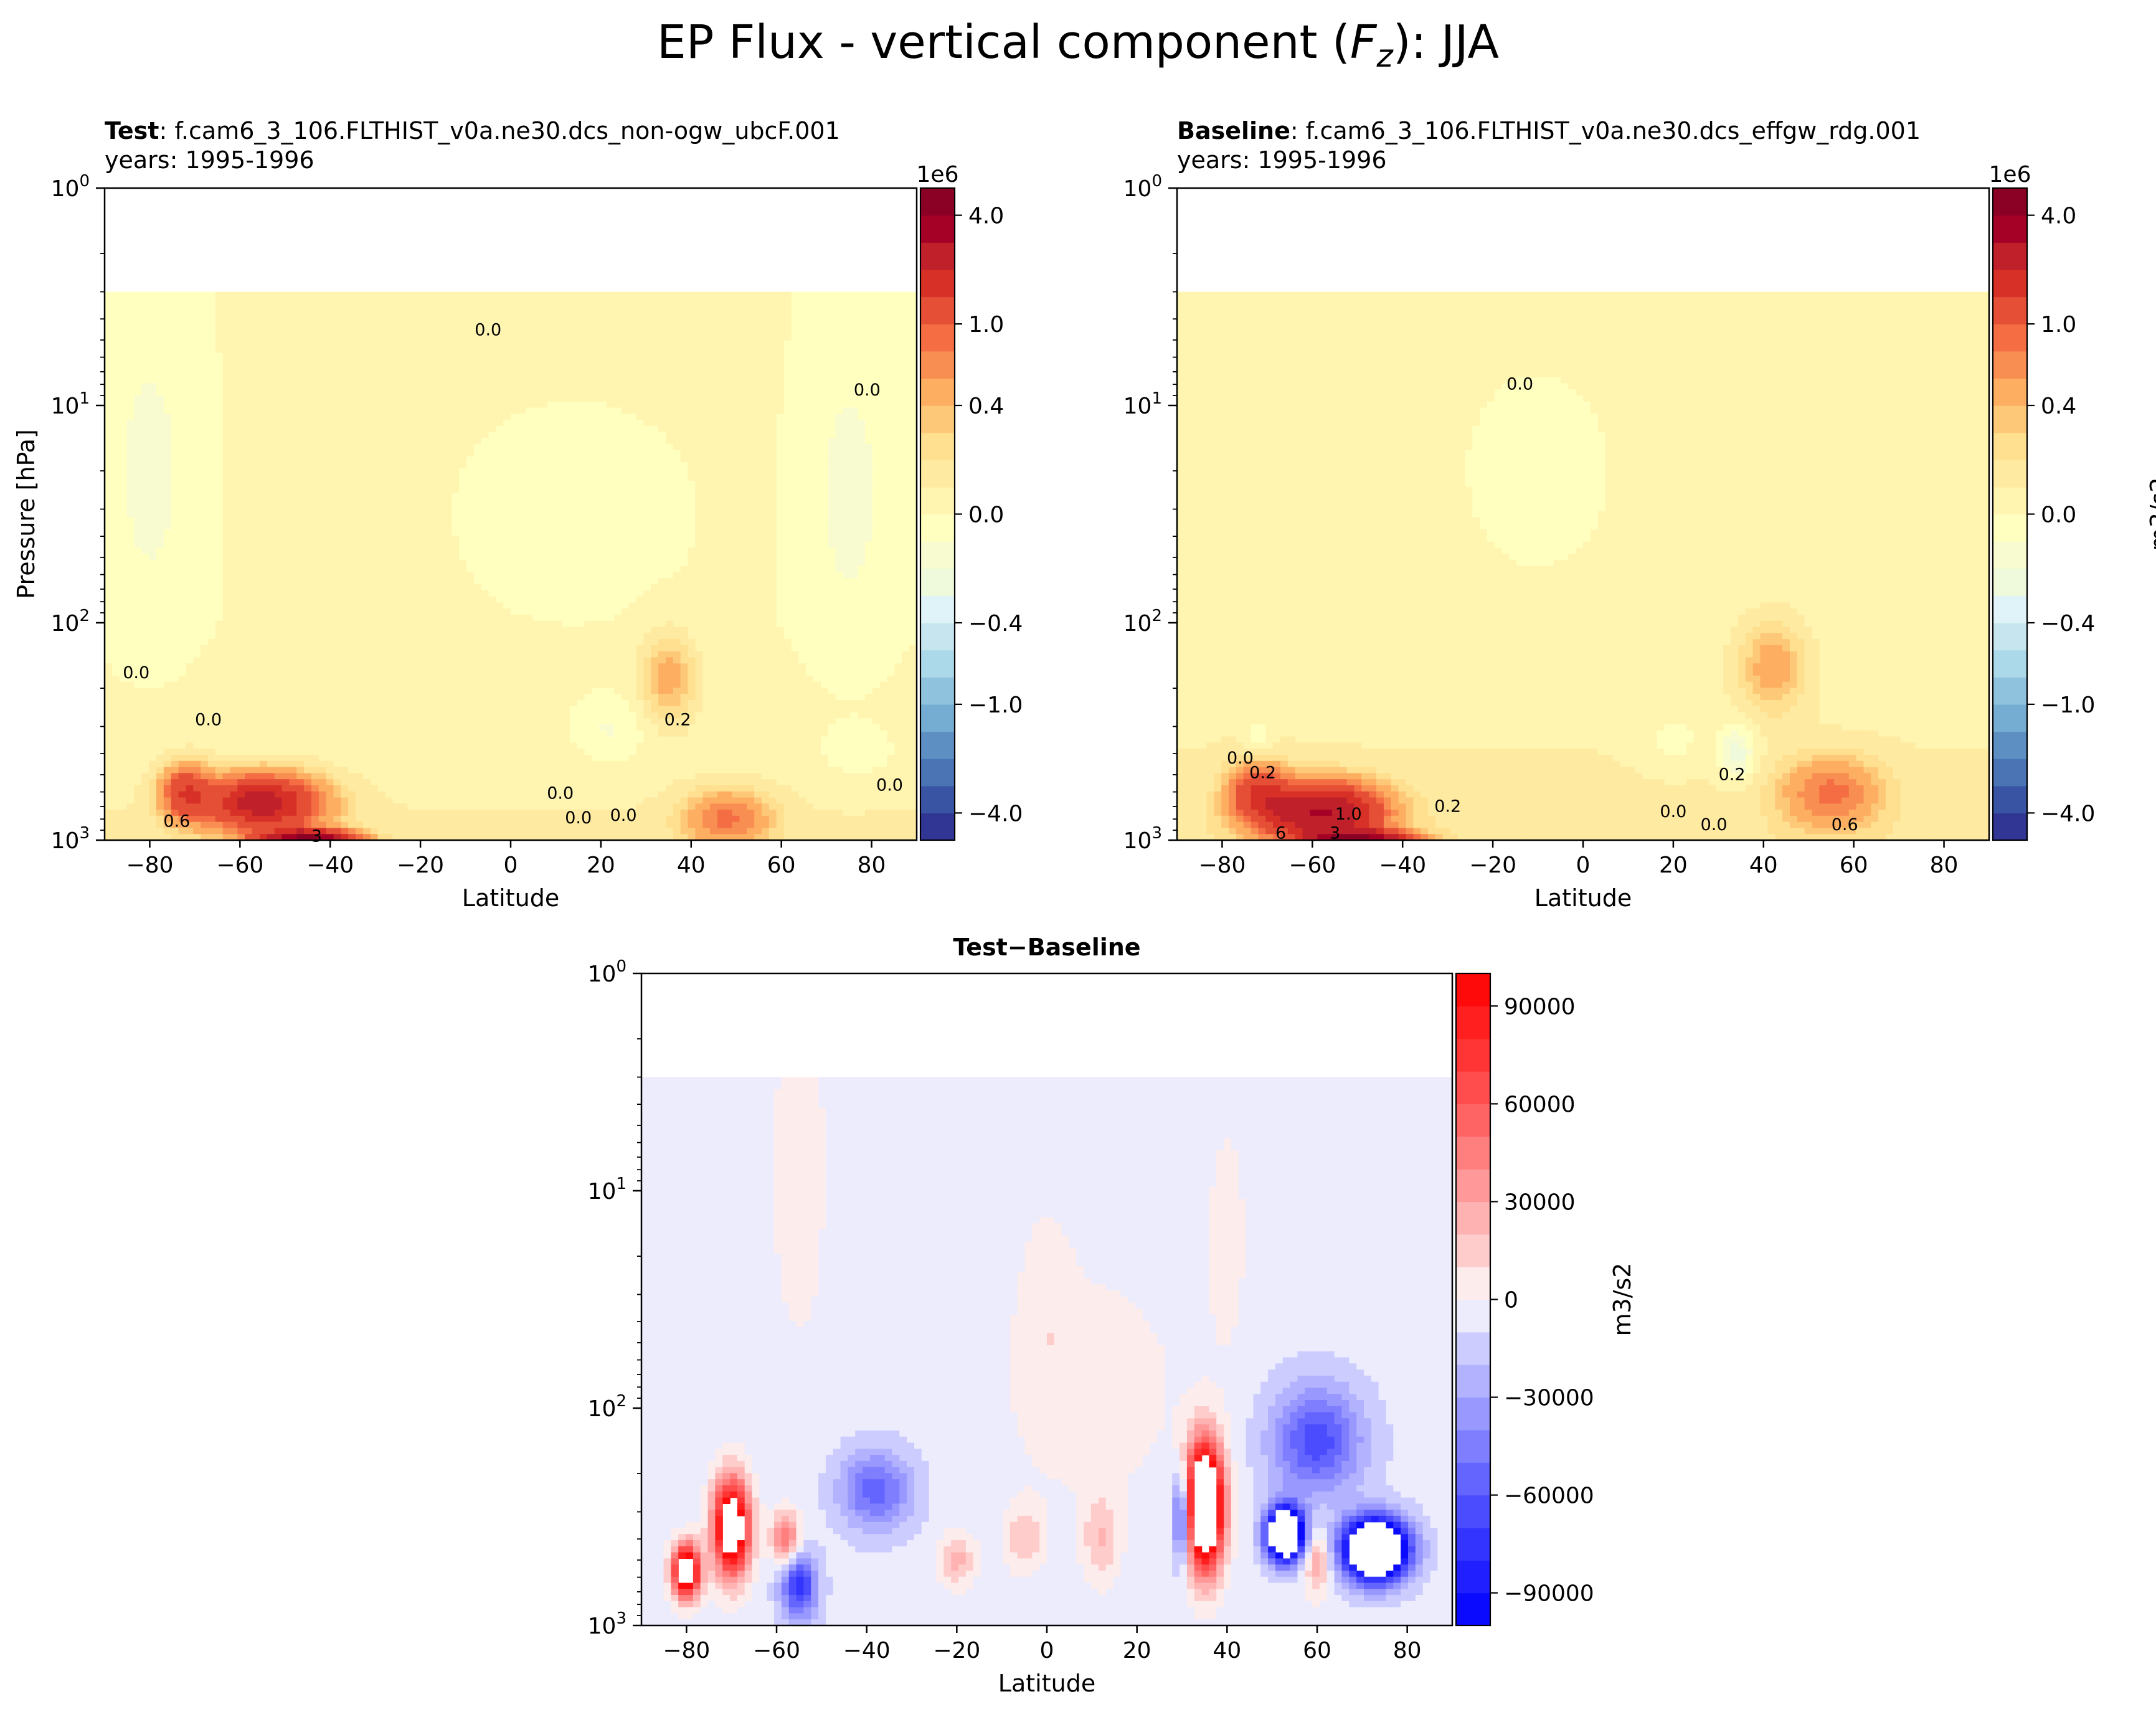 The height and width of the screenshot is (1722, 2156). What do you see at coordinates (1540, 1202) in the screenshot?
I see `colorbar-tick-label: 30000` at bounding box center [1540, 1202].